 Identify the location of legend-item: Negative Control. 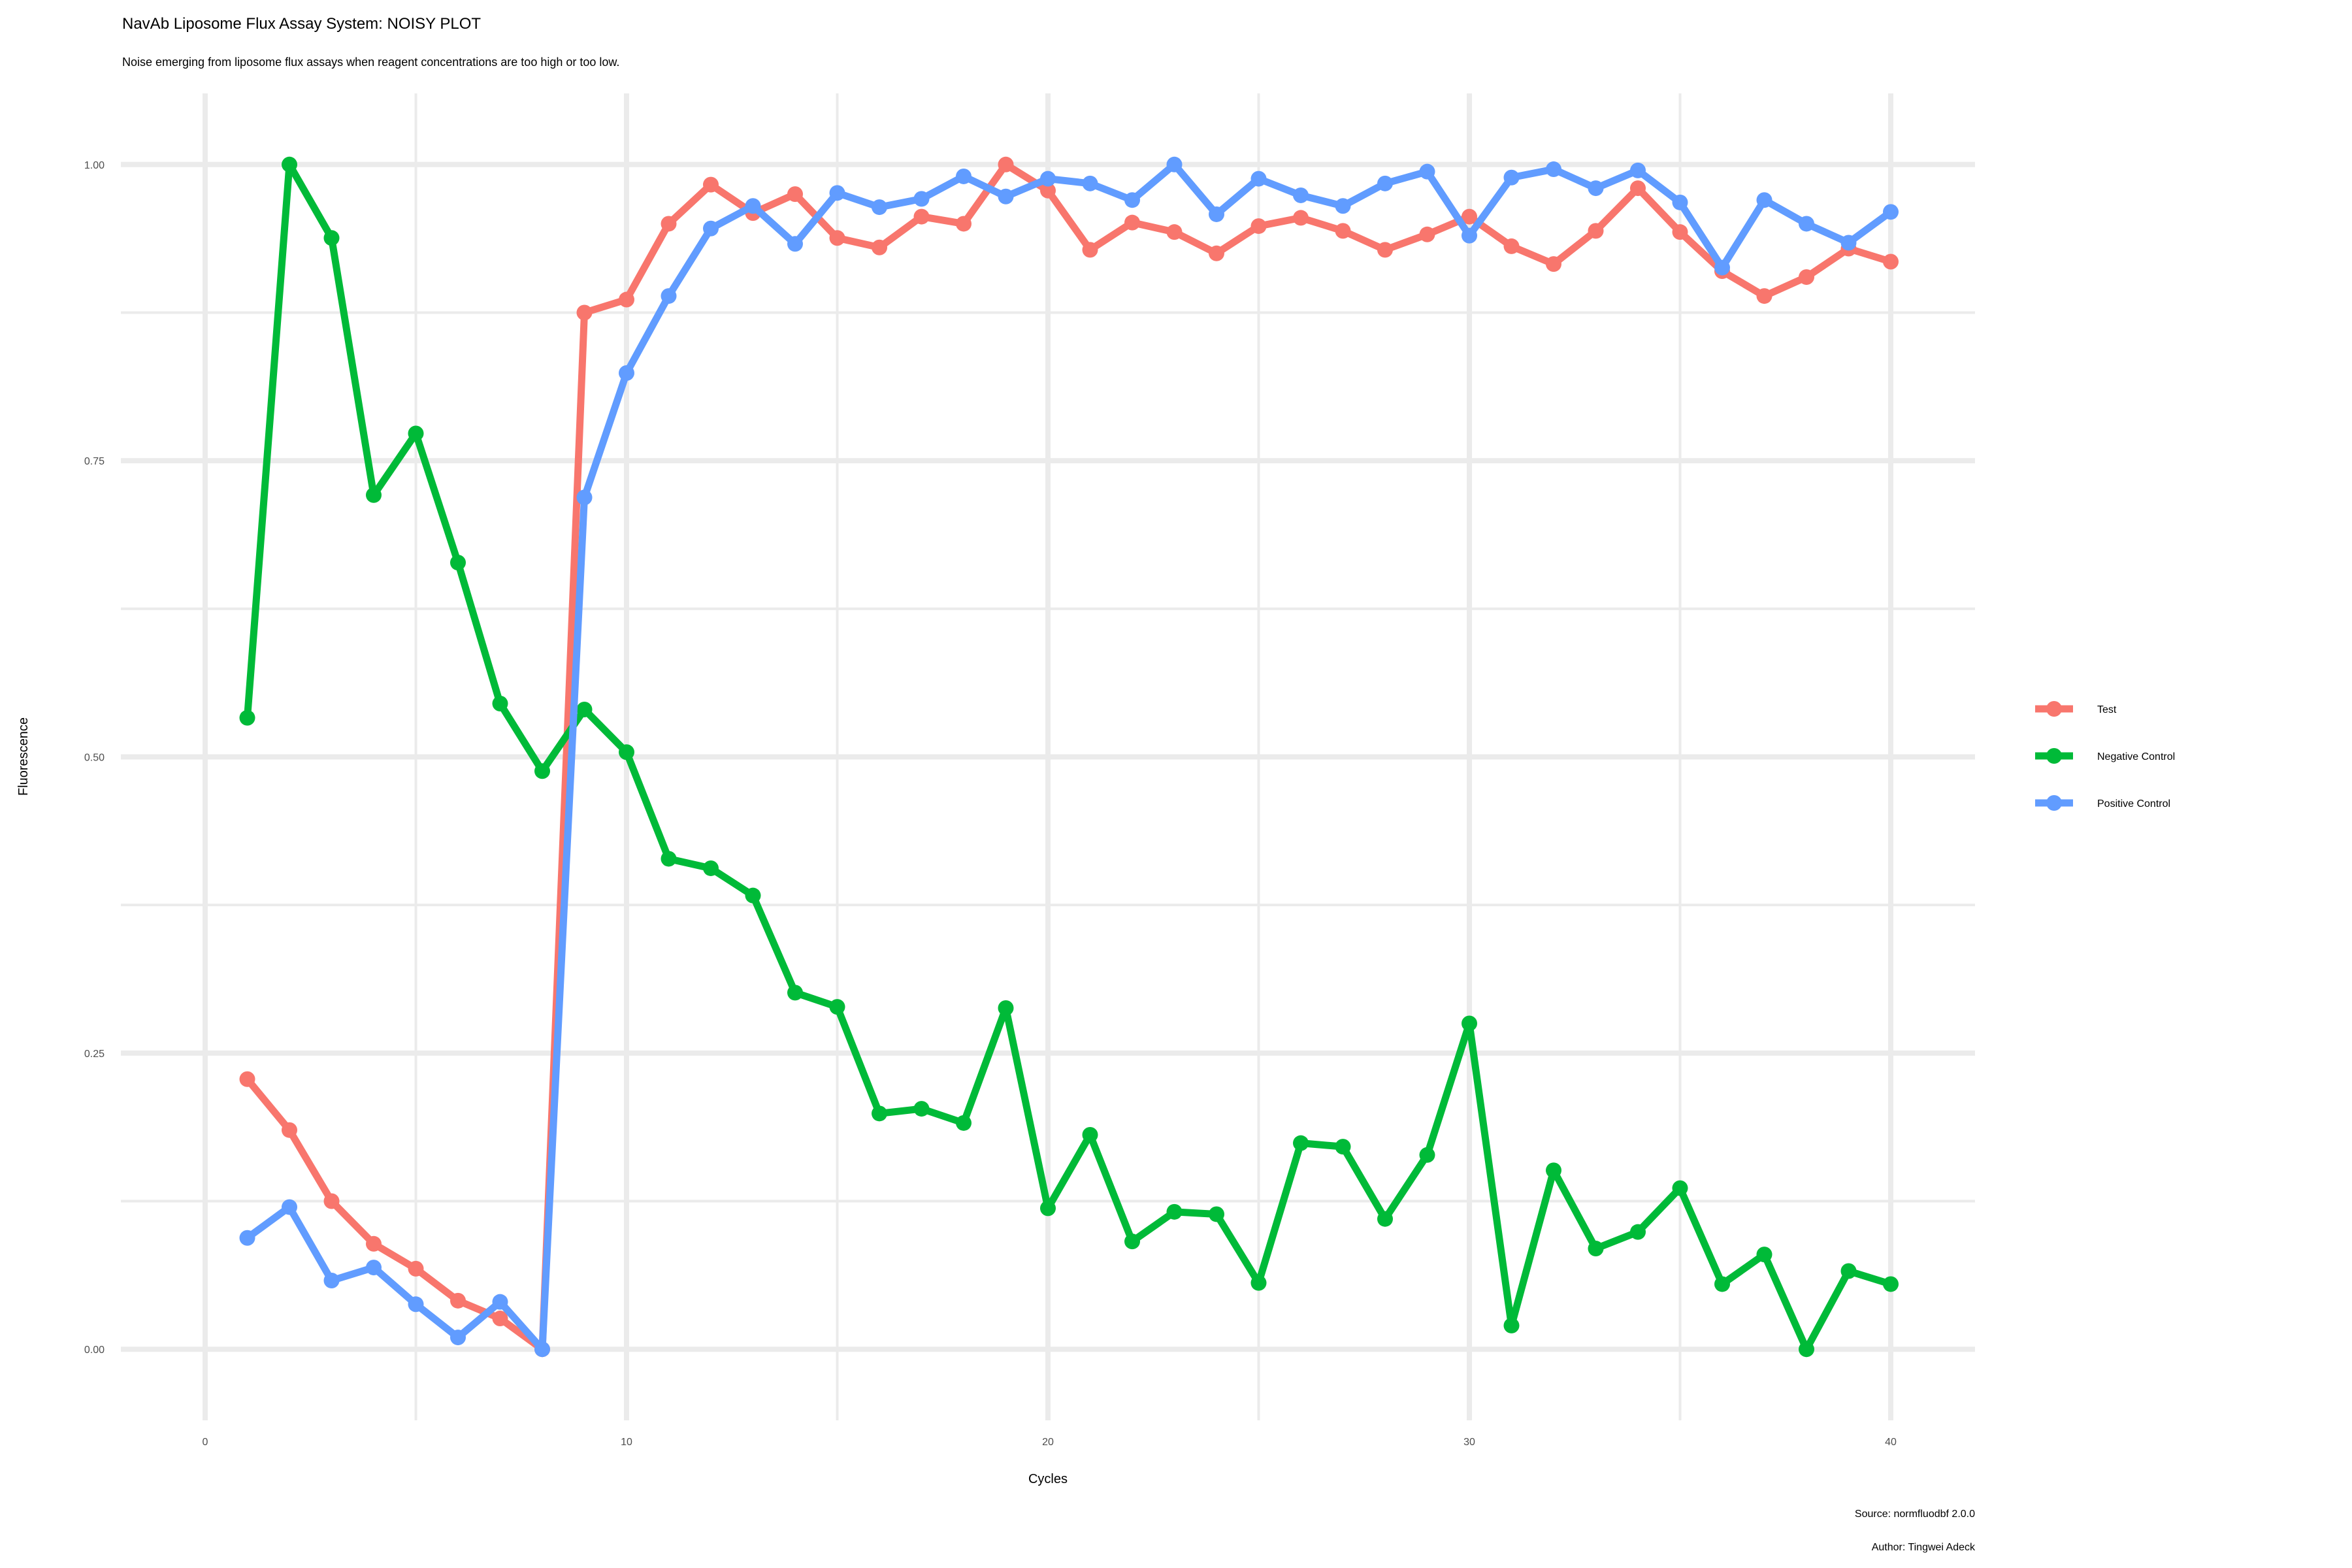
(2105, 756).